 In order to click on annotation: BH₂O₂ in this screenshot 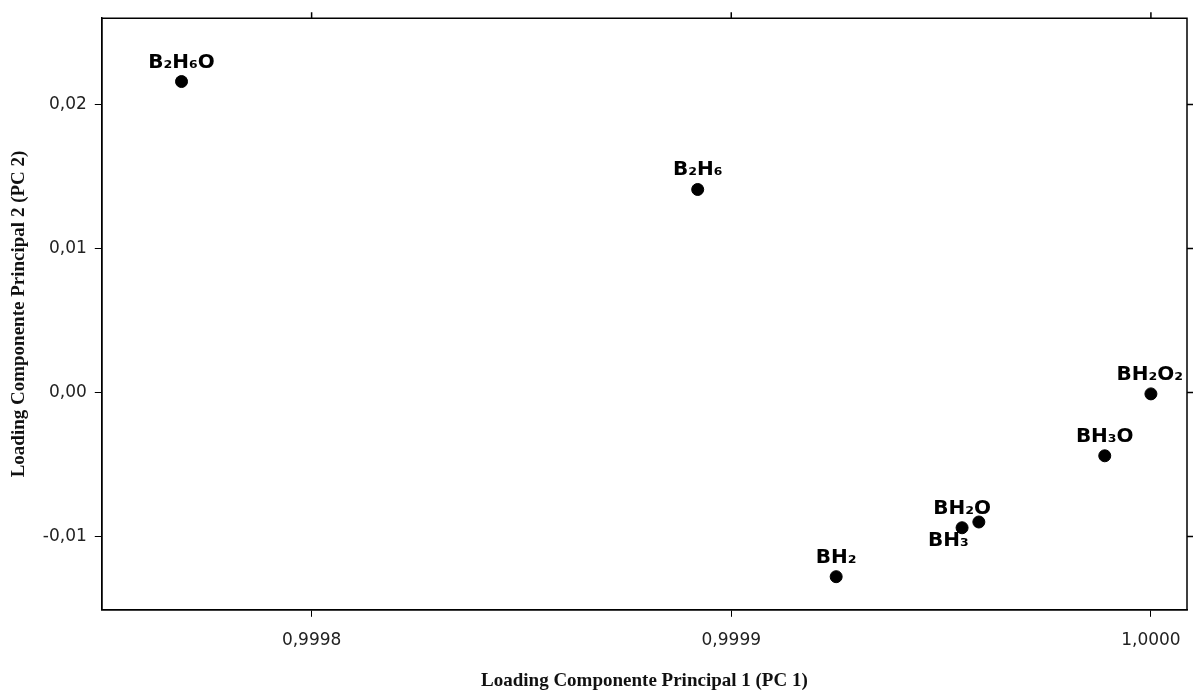, I will do `click(1150, 372)`.